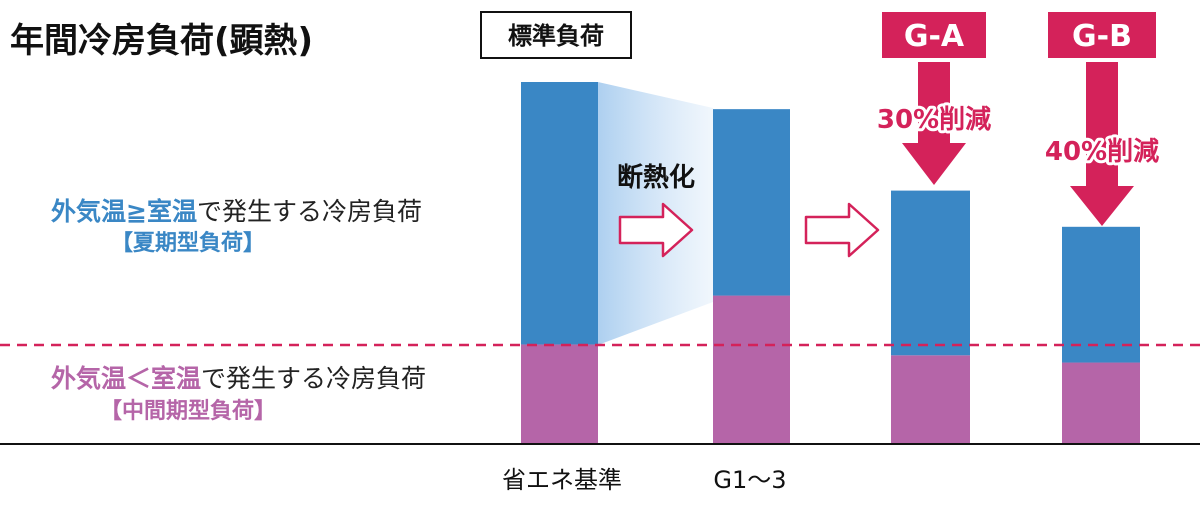 This screenshot has width=1200, height=510. I want to click on x-label-g13: G1〜3, so click(749, 480).